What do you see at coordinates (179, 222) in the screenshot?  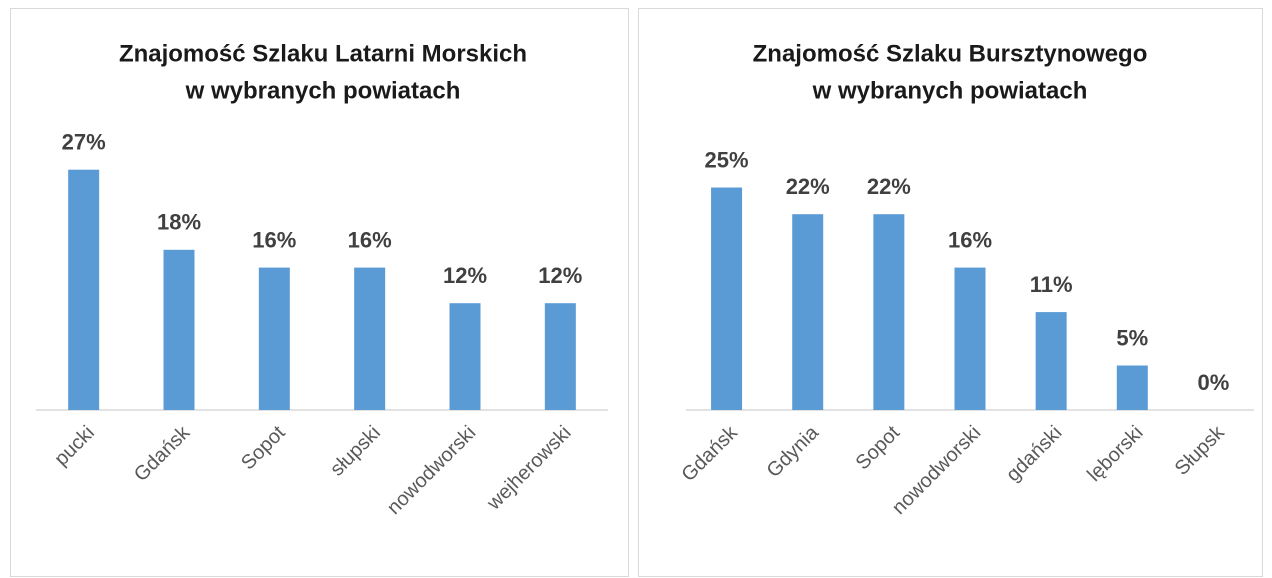 I see `data-label: 18%` at bounding box center [179, 222].